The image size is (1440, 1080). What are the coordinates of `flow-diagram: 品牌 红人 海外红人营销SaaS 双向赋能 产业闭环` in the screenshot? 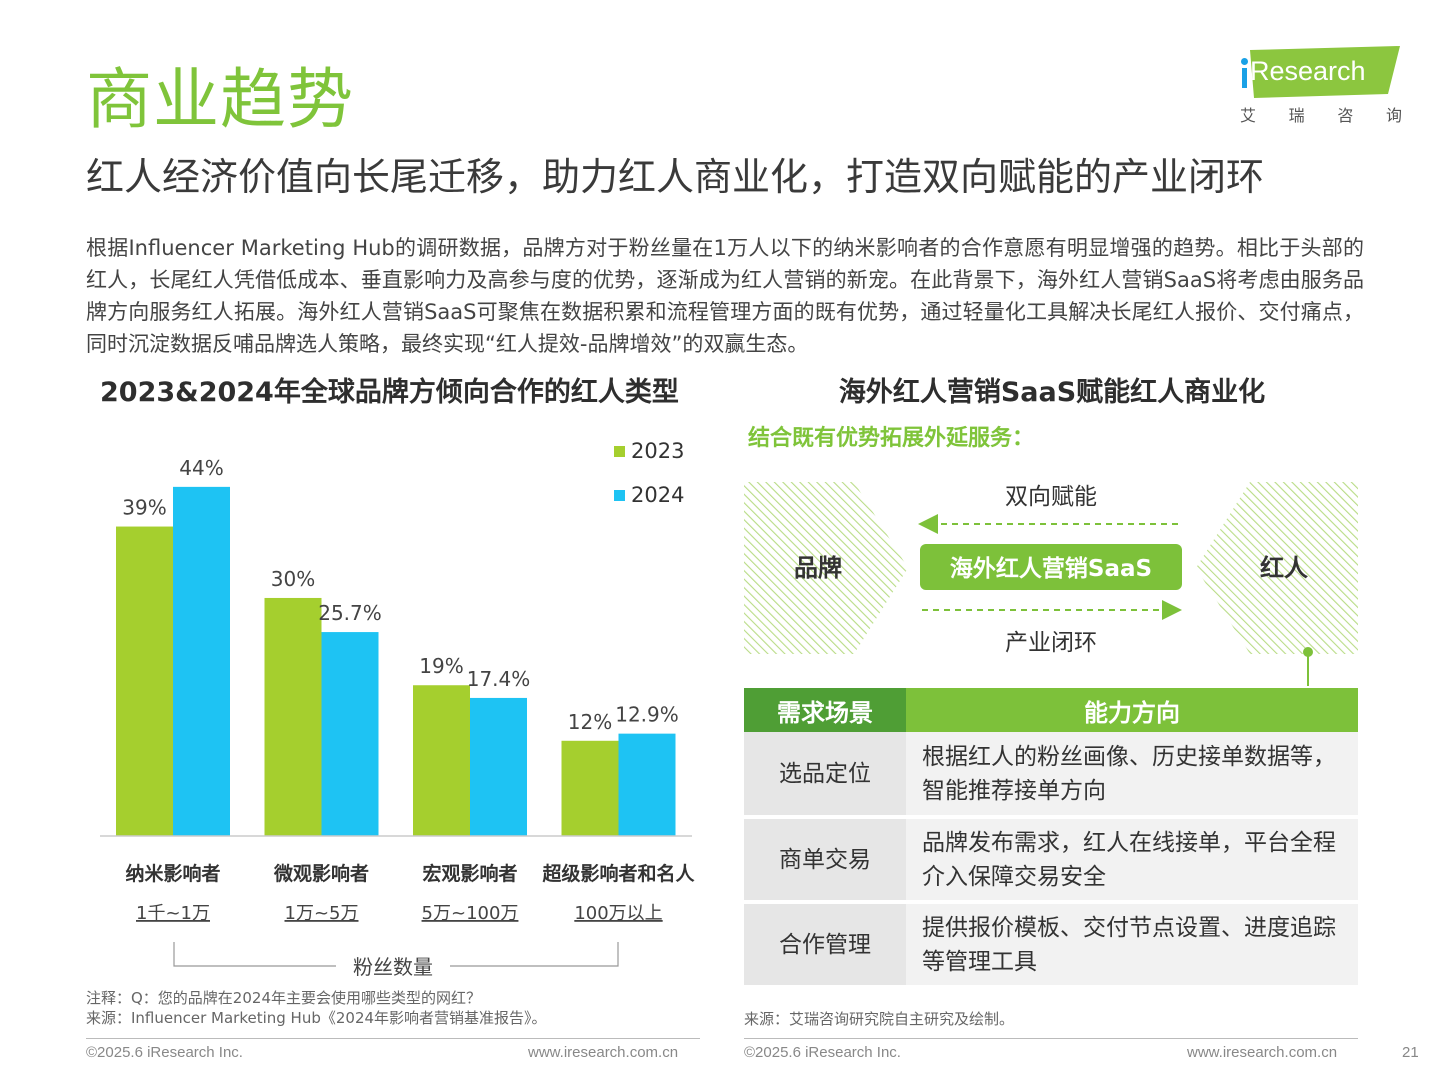 It's located at (1051, 584).